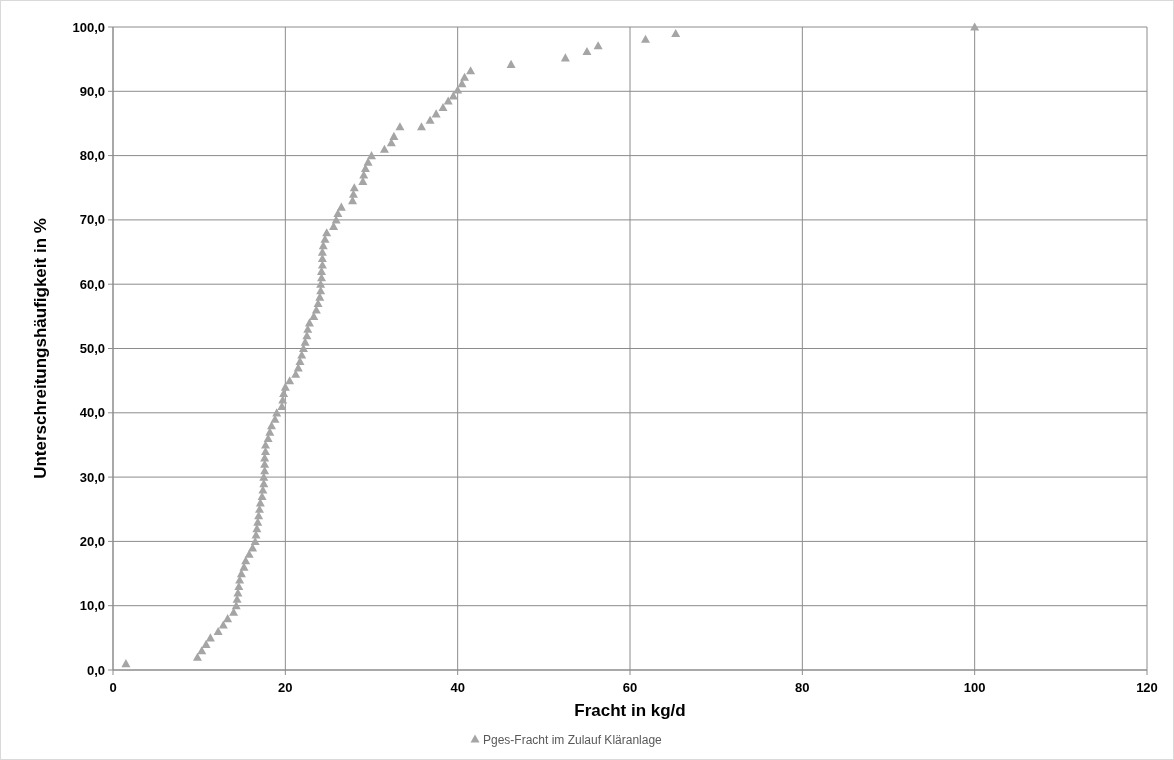 The width and height of the screenshot is (1174, 760). Describe the element at coordinates (285, 687) in the screenshot. I see `x-tick-label: 20` at that location.